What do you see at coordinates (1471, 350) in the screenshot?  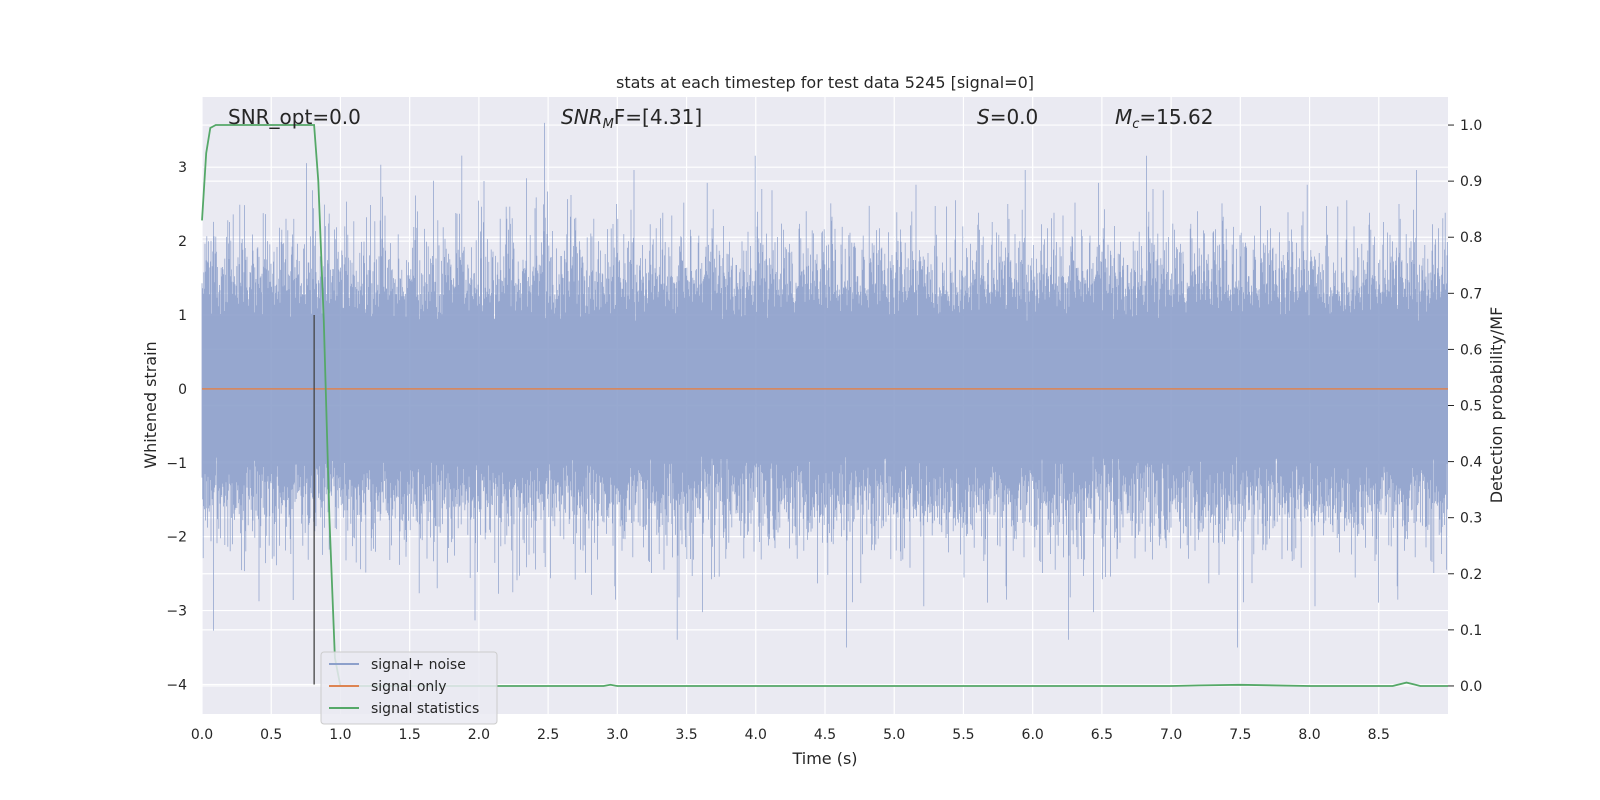 I see `y-tick-label-right: 0.6` at bounding box center [1471, 350].